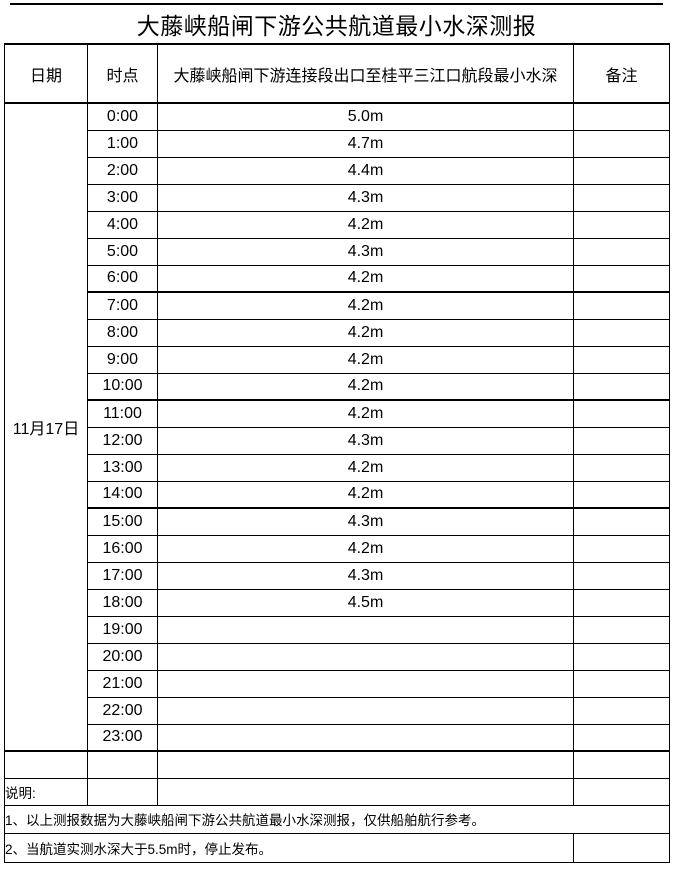  I want to click on table-row: 15:00 4.3m, so click(337, 521).